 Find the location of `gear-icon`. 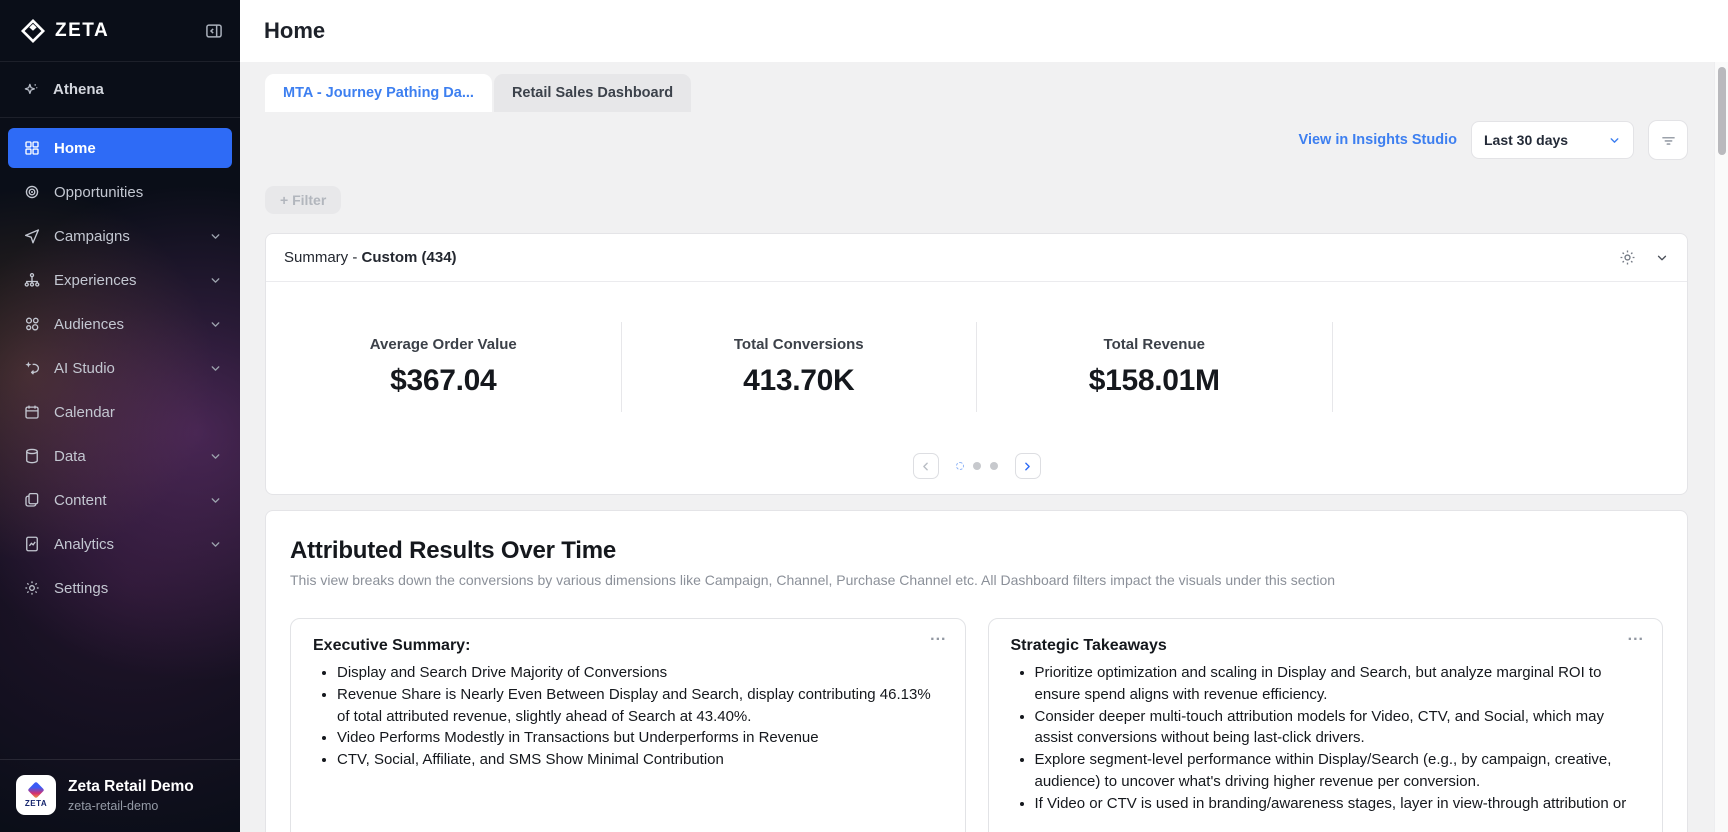

gear-icon is located at coordinates (32, 588).